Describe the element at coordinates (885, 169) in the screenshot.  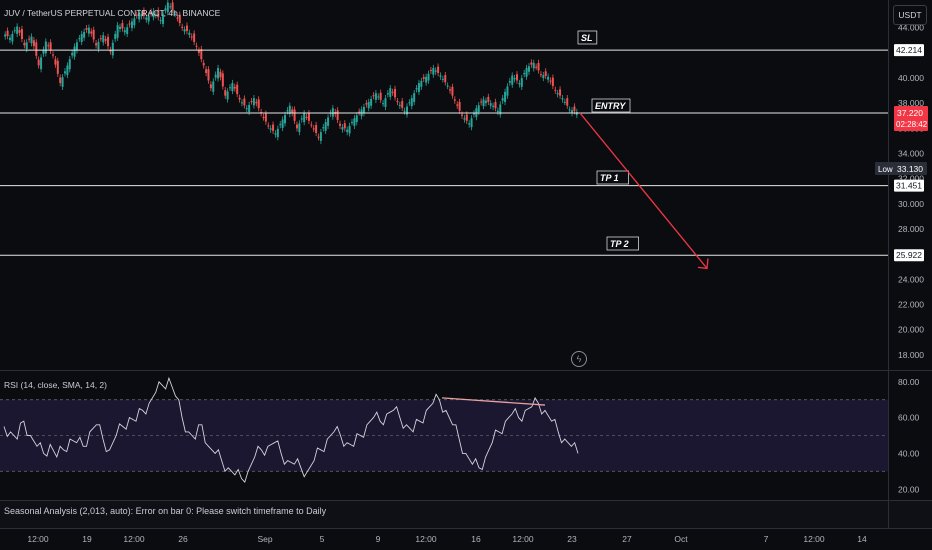
I see `low-marker-label: Low` at that location.